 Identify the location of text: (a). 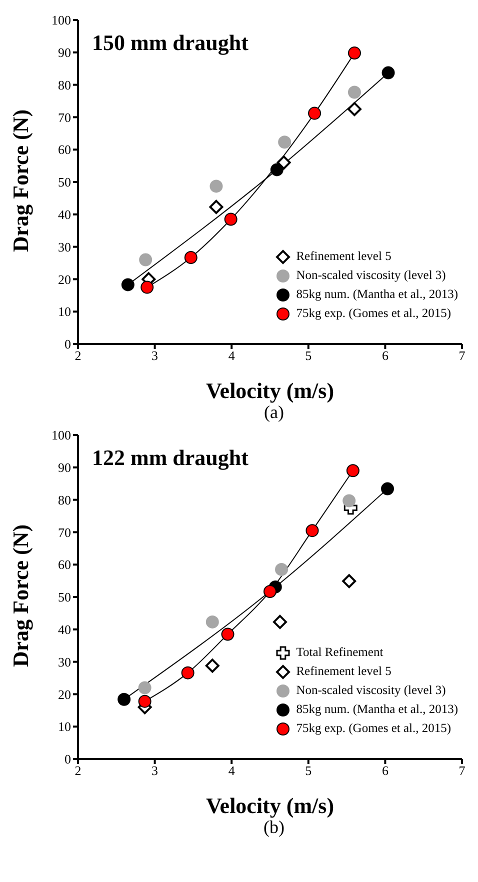
(274, 412).